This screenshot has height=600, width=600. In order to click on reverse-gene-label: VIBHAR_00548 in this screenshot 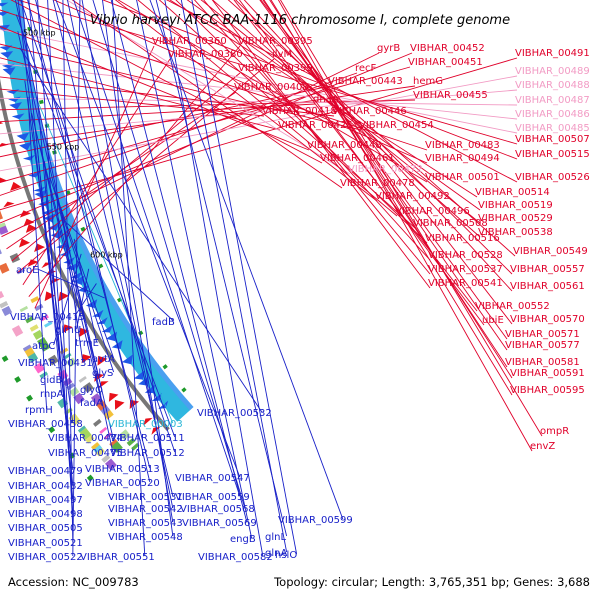, I will do `click(145, 537)`.